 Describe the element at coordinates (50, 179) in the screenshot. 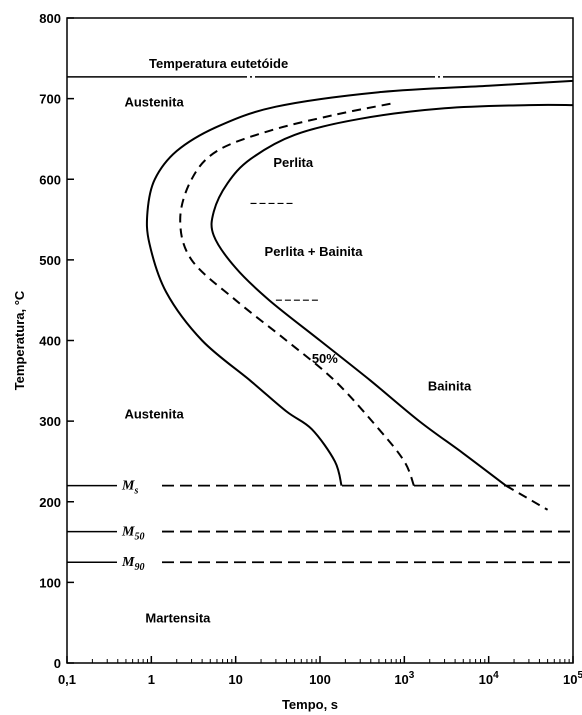

I see `y-tick-label: 600` at that location.